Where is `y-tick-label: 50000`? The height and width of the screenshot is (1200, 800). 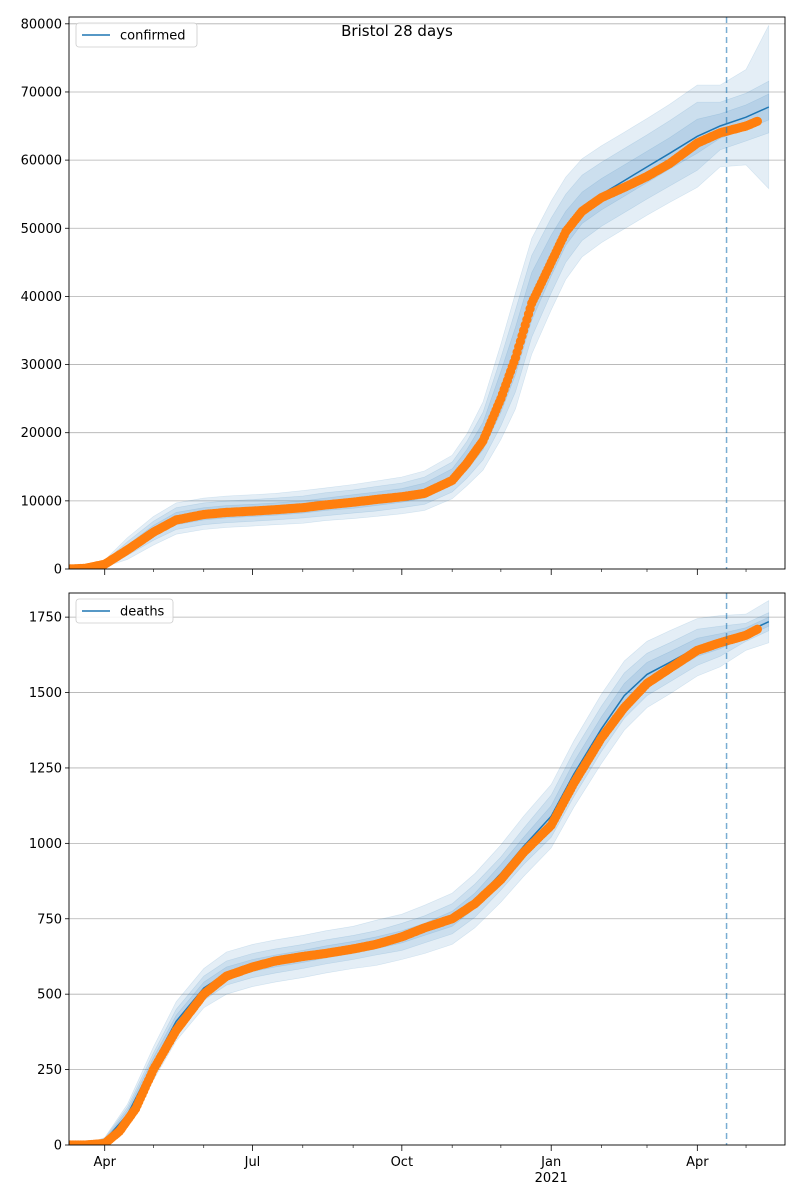 y-tick-label: 50000 is located at coordinates (41, 229).